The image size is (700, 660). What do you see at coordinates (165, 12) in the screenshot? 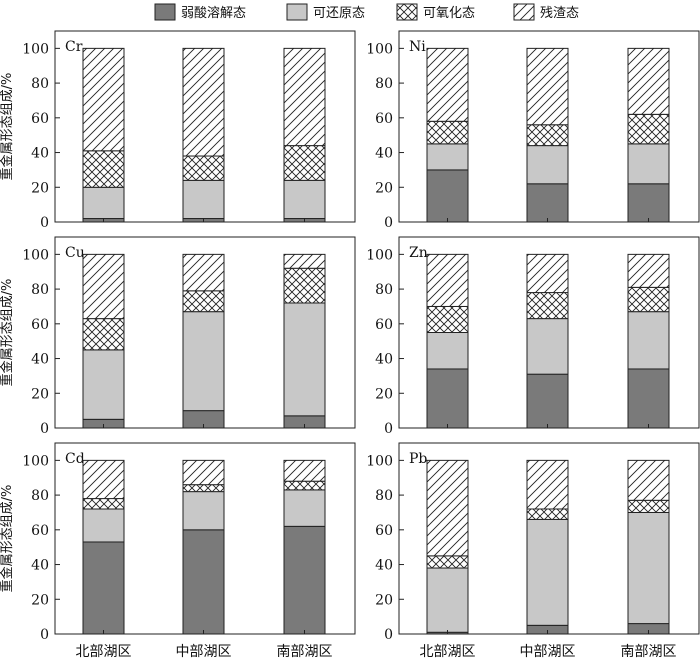
I see `legend-swatch-weak-acid` at bounding box center [165, 12].